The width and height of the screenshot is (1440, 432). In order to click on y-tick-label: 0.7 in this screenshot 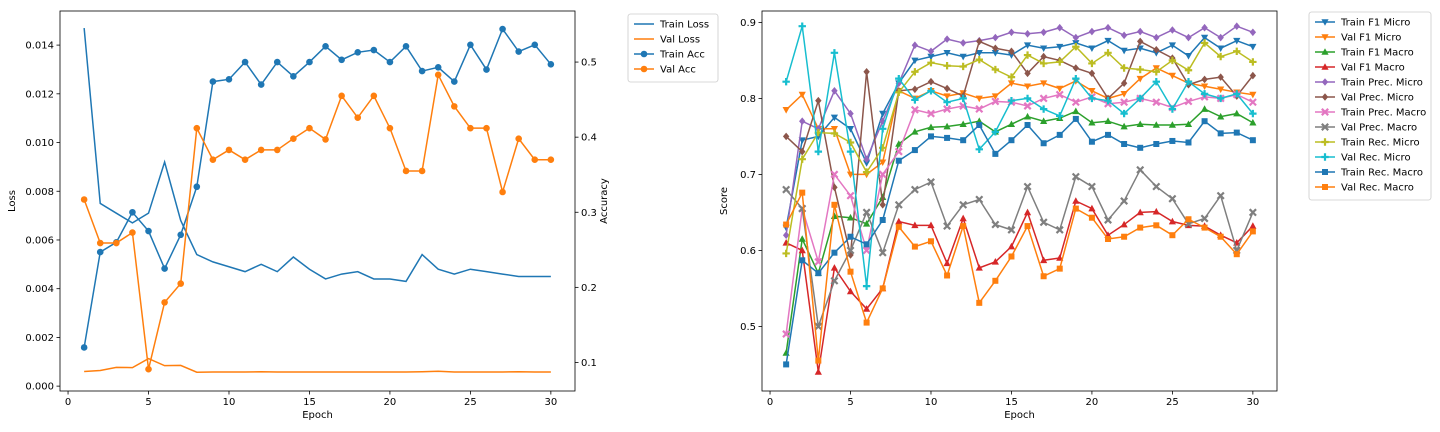, I will do `click(748, 175)`.